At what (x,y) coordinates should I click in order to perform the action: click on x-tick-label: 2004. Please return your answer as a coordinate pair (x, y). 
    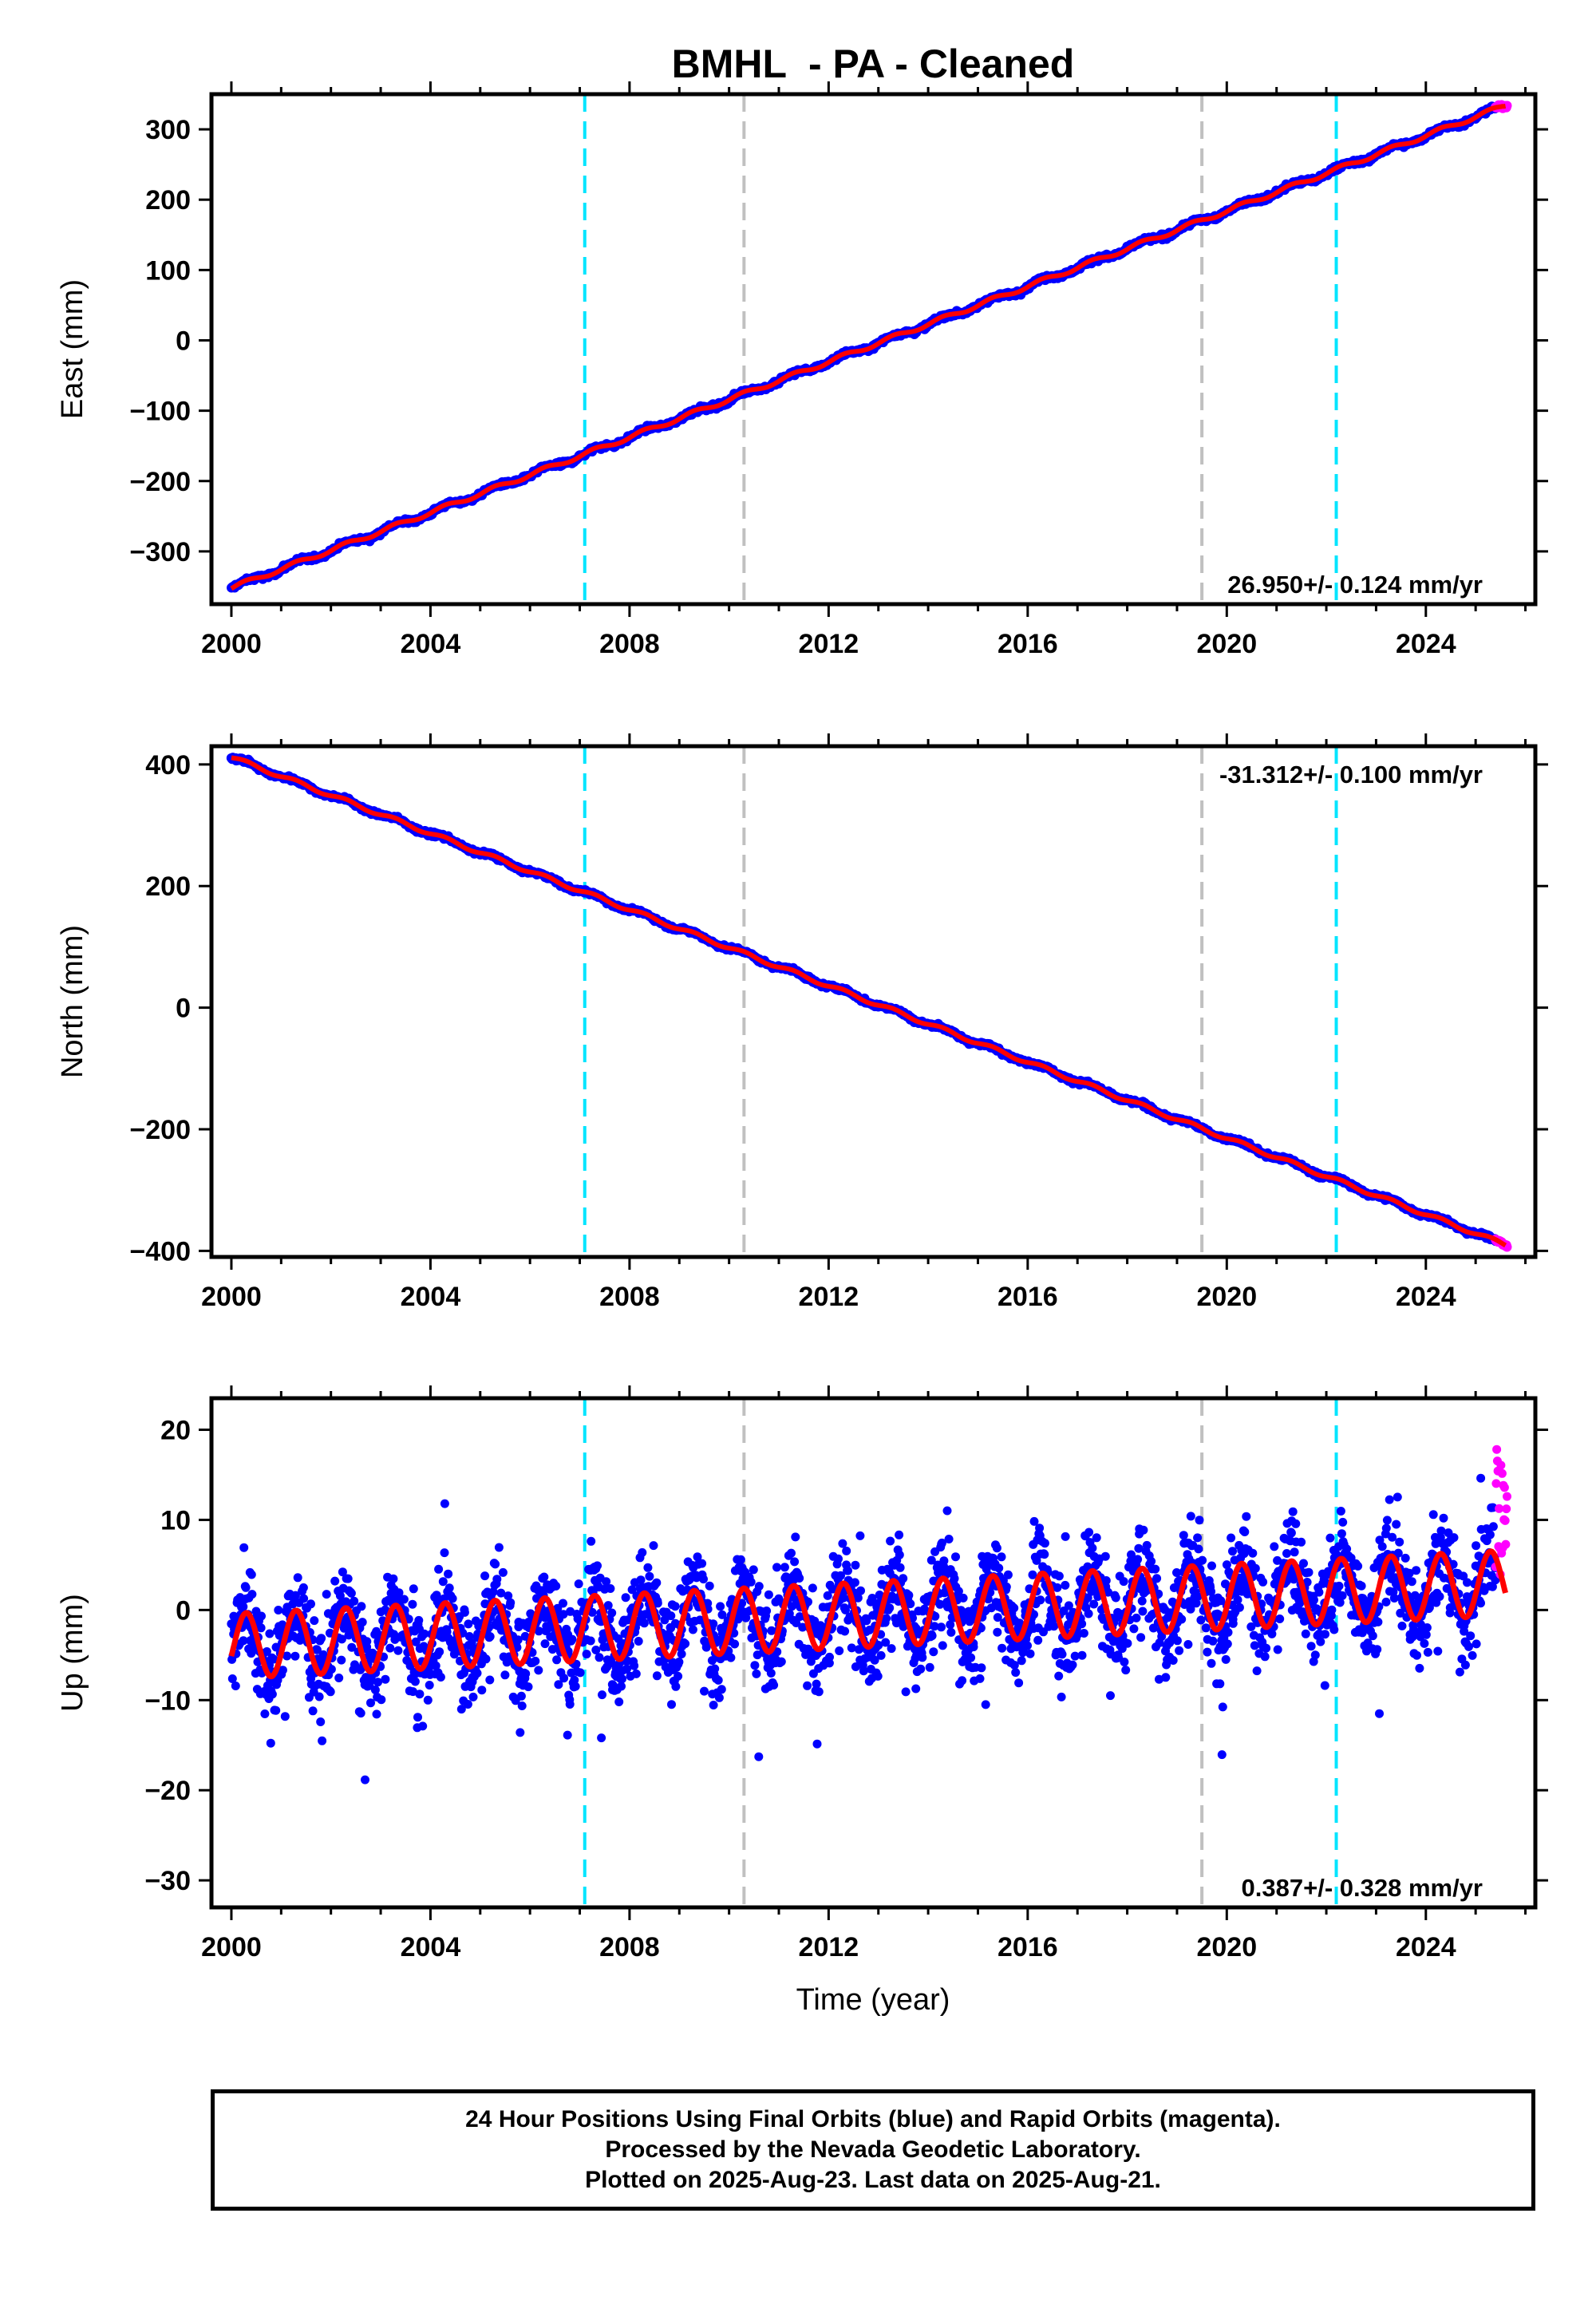
    Looking at the image, I should click on (431, 1297).